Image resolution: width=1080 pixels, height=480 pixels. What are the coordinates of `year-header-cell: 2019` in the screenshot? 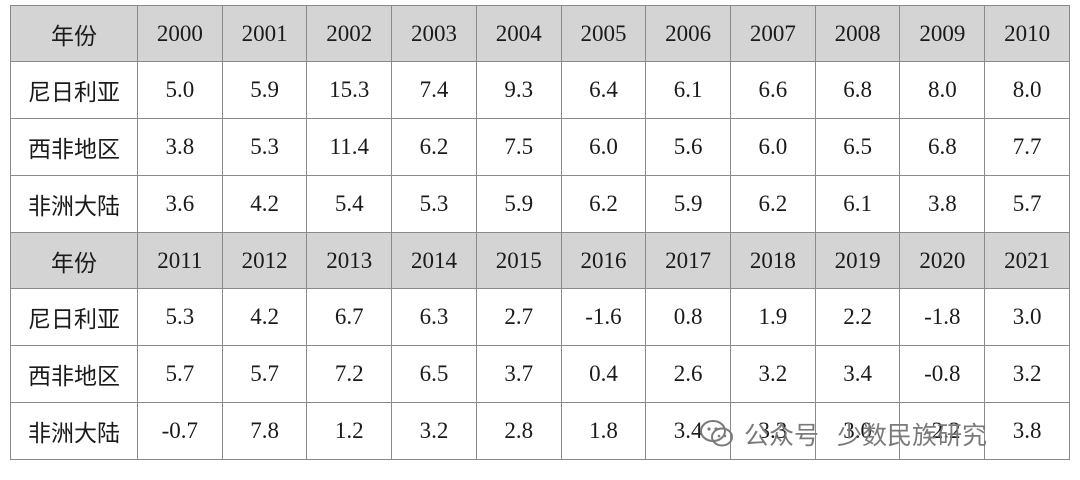 It's located at (857, 260).